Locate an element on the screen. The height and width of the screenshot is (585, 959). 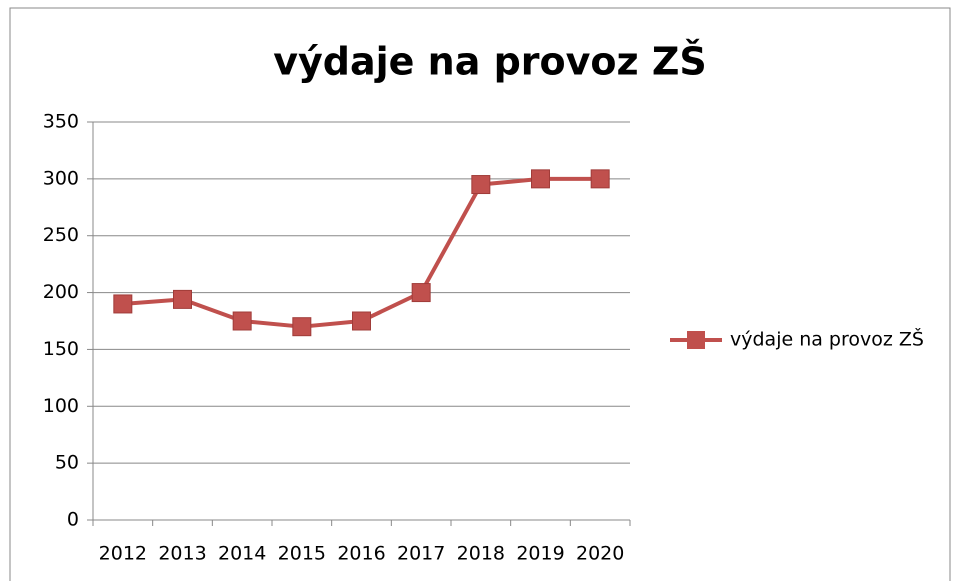
y-tick-label: 0 is located at coordinates (73, 520).